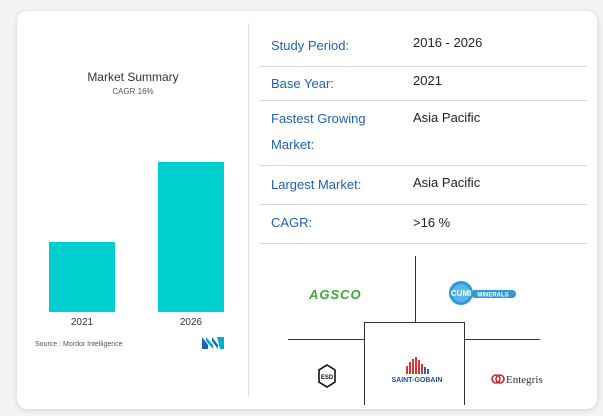 The height and width of the screenshot is (416, 603). I want to click on cumi-logo-text: CUMI, so click(461, 293).